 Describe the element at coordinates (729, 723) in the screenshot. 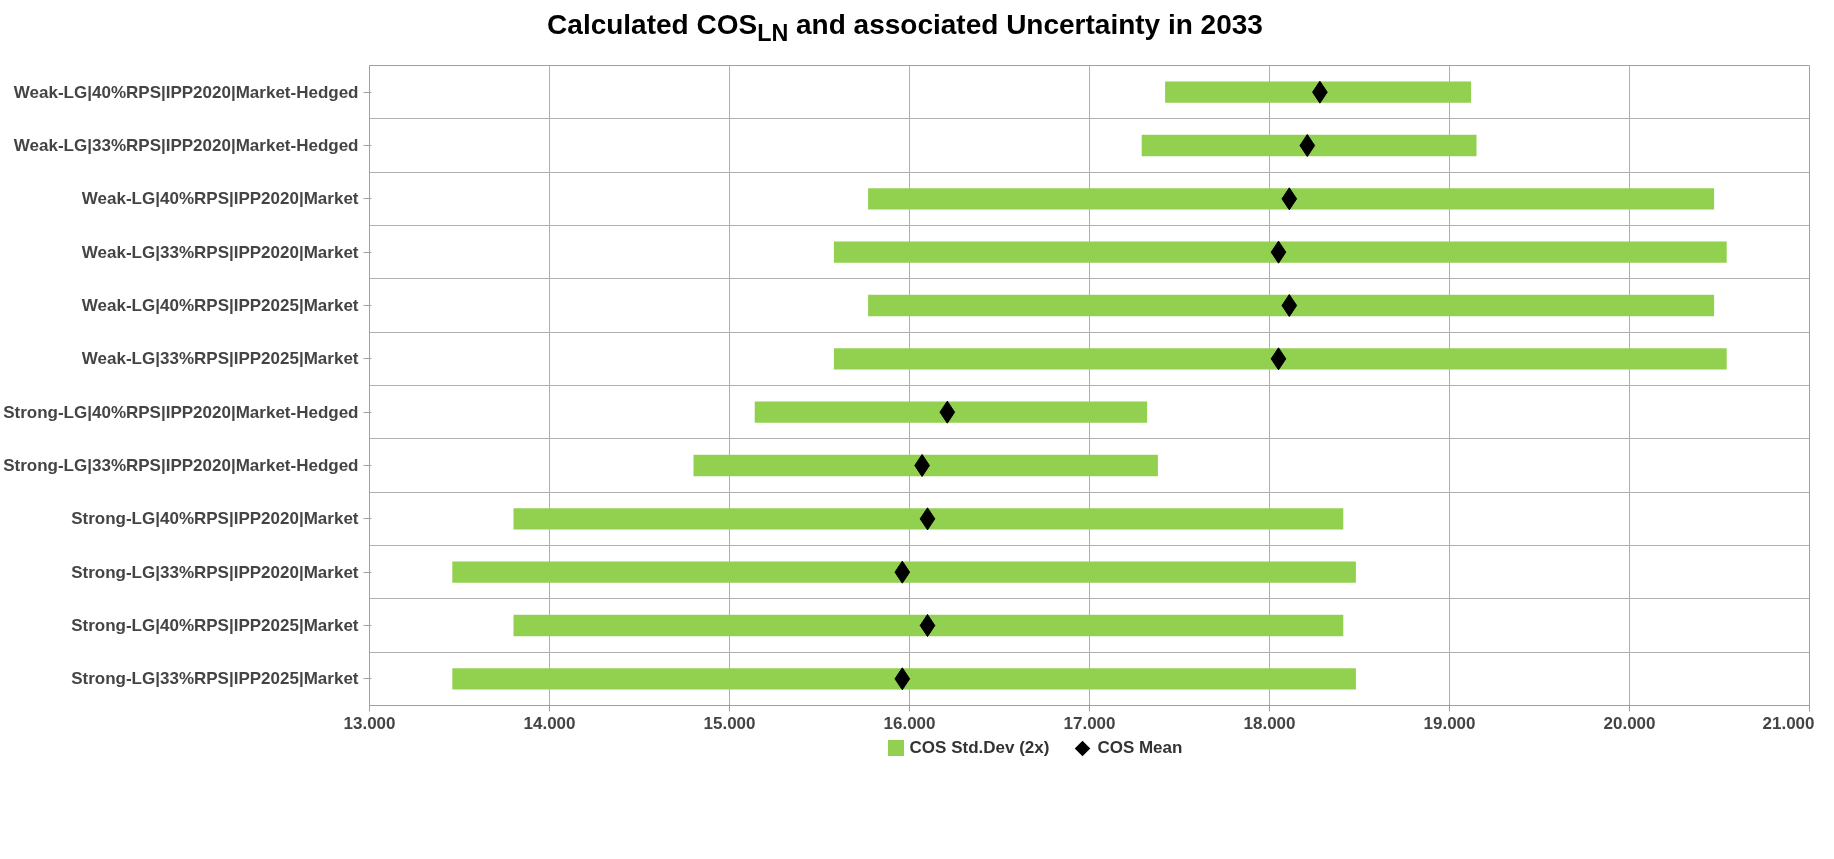

I see `x-tick-label: 15.000` at that location.